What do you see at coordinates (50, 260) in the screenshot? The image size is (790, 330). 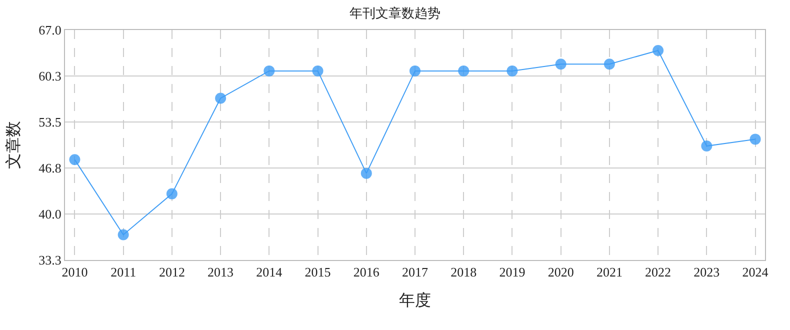 I see `y-tick-label: 33.3` at bounding box center [50, 260].